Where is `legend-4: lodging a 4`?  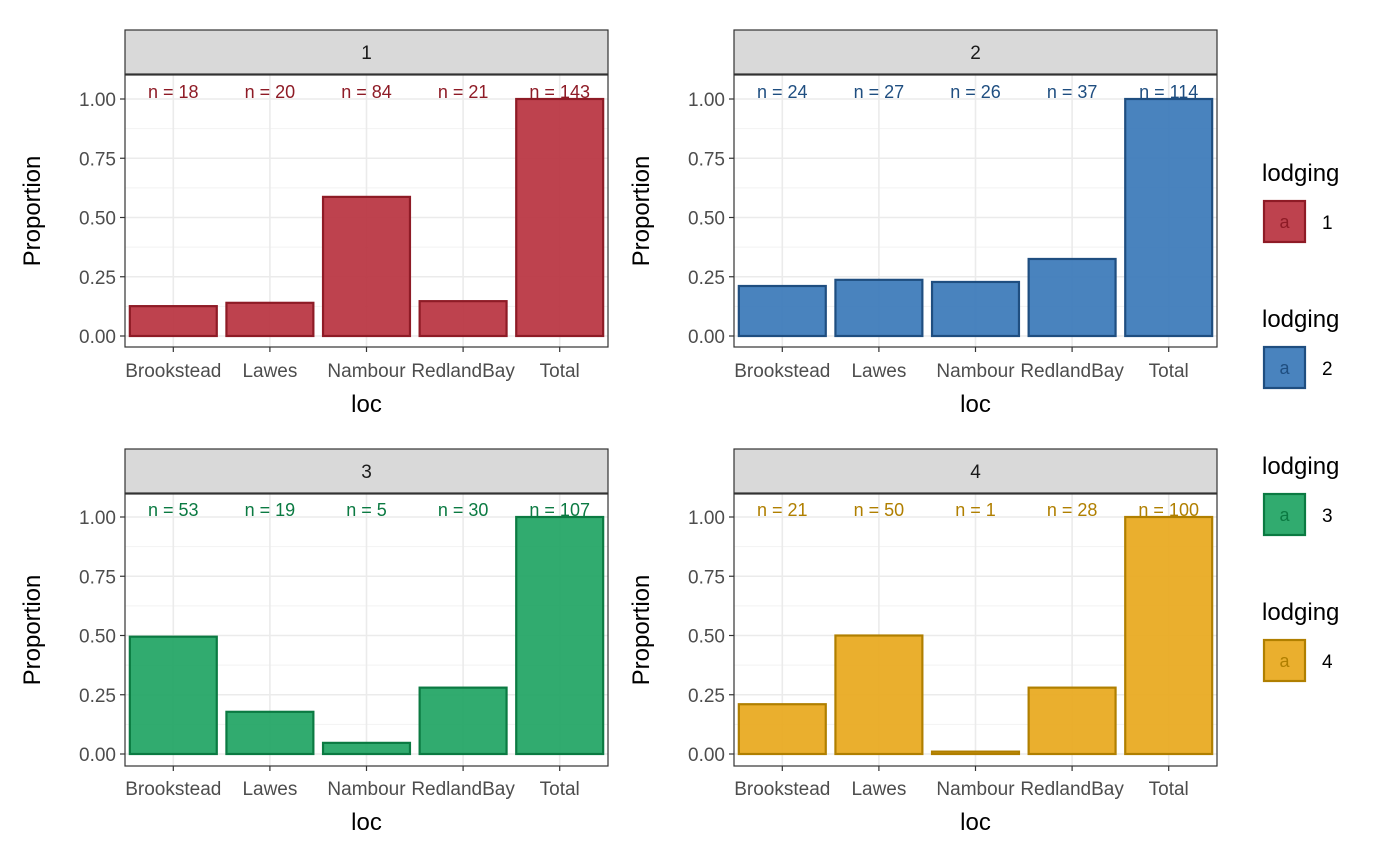 legend-4: lodging a 4 is located at coordinates (1300, 641).